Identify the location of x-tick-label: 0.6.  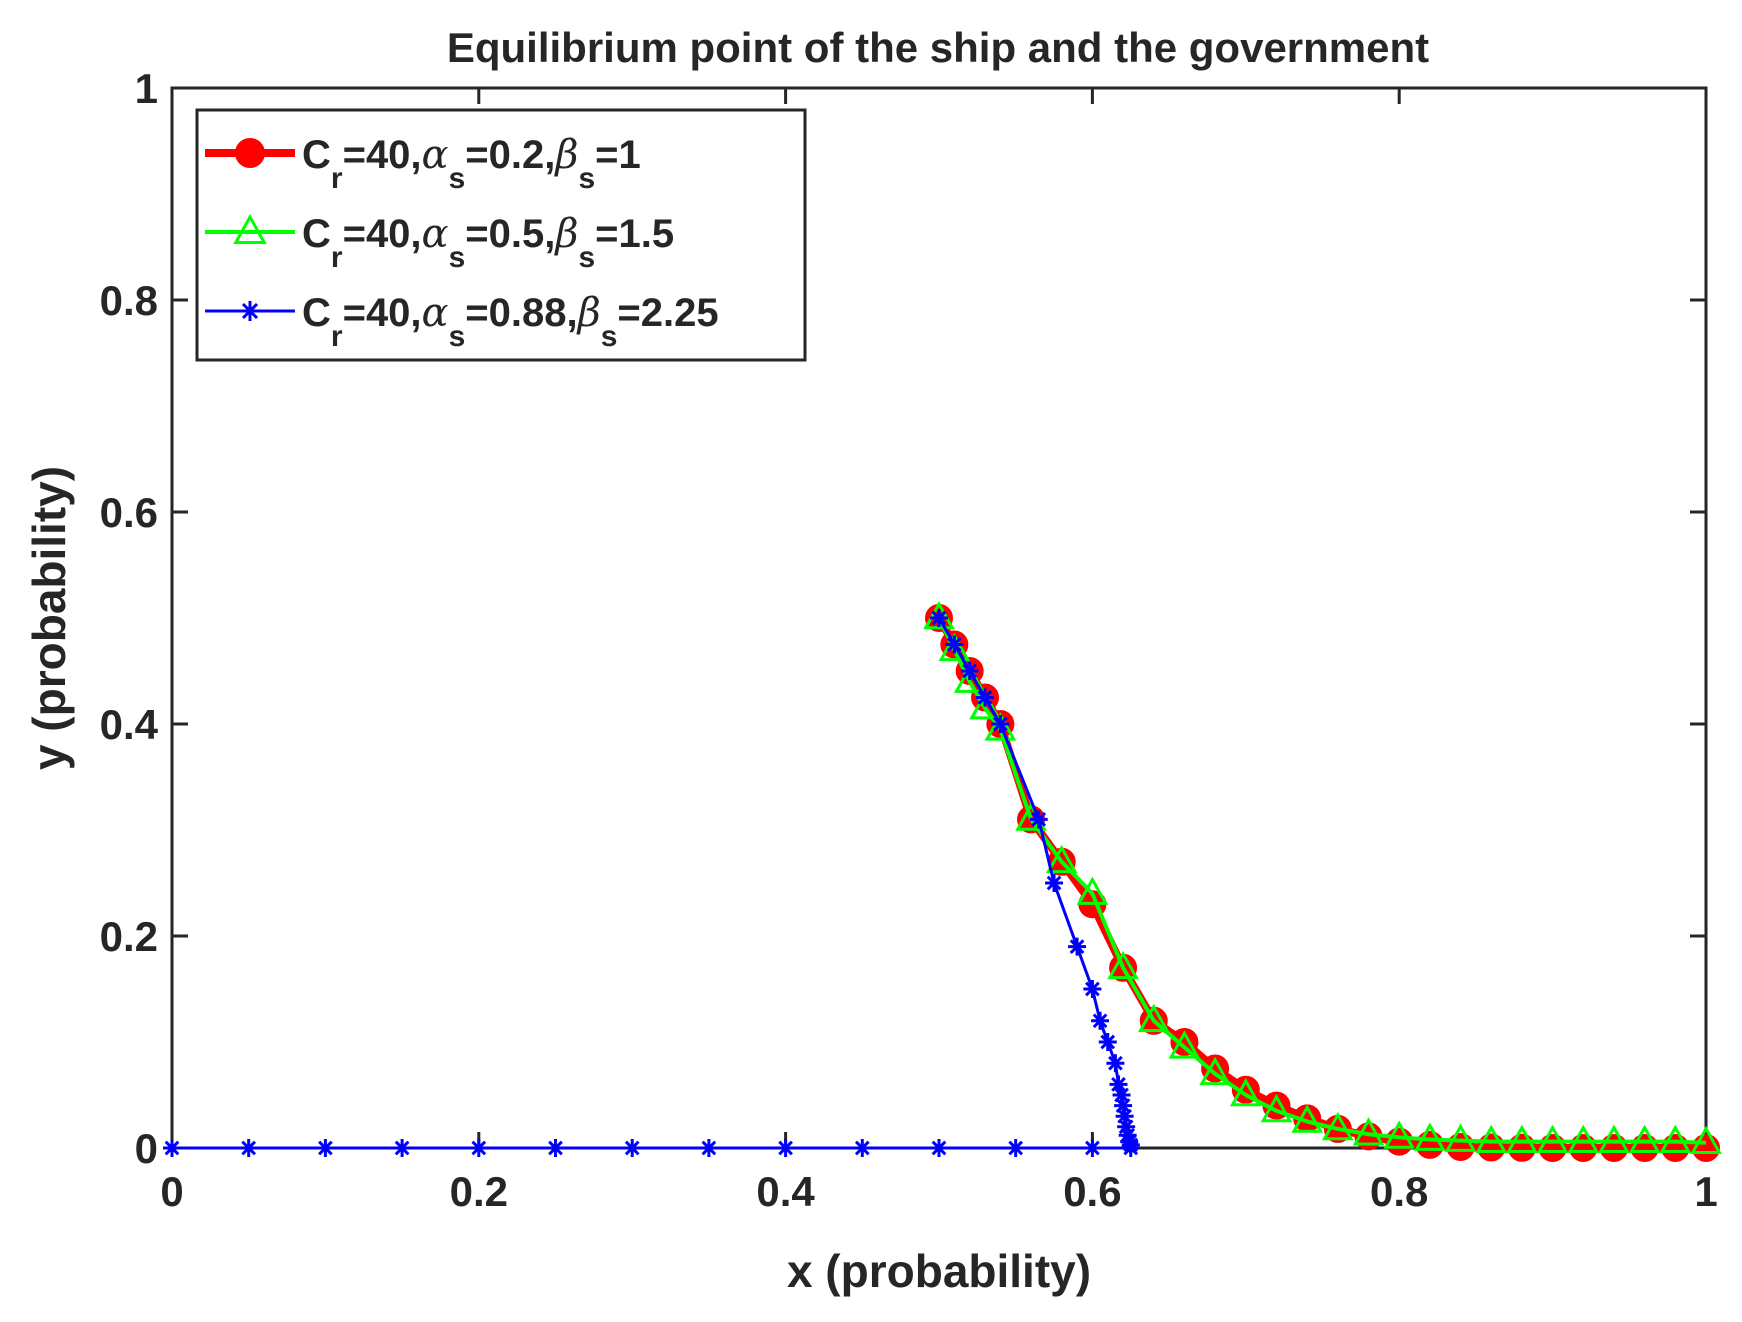
(1092, 1191).